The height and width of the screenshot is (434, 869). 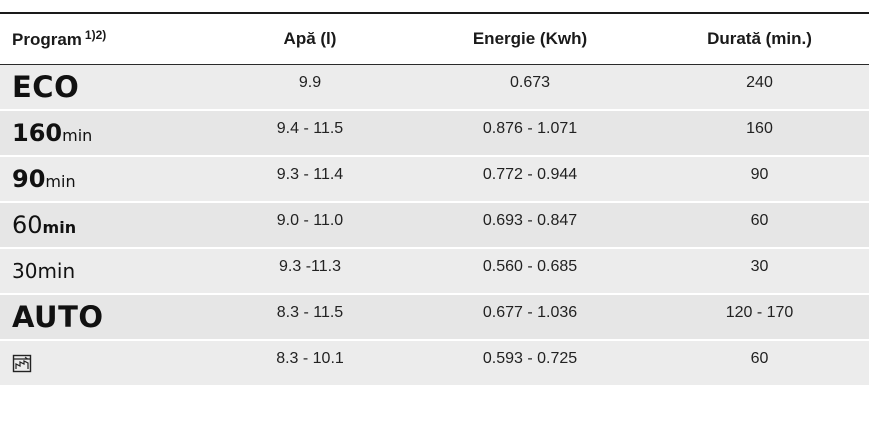 I want to click on water-cell: 8.3 - 10.1, so click(x=310, y=363).